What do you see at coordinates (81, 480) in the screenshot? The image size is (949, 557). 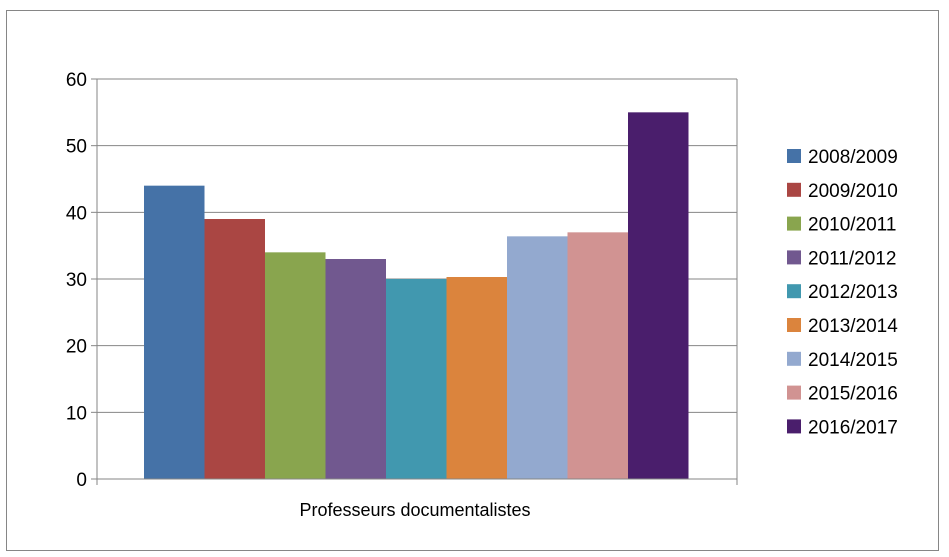 I see `y-tick-label: 0` at bounding box center [81, 480].